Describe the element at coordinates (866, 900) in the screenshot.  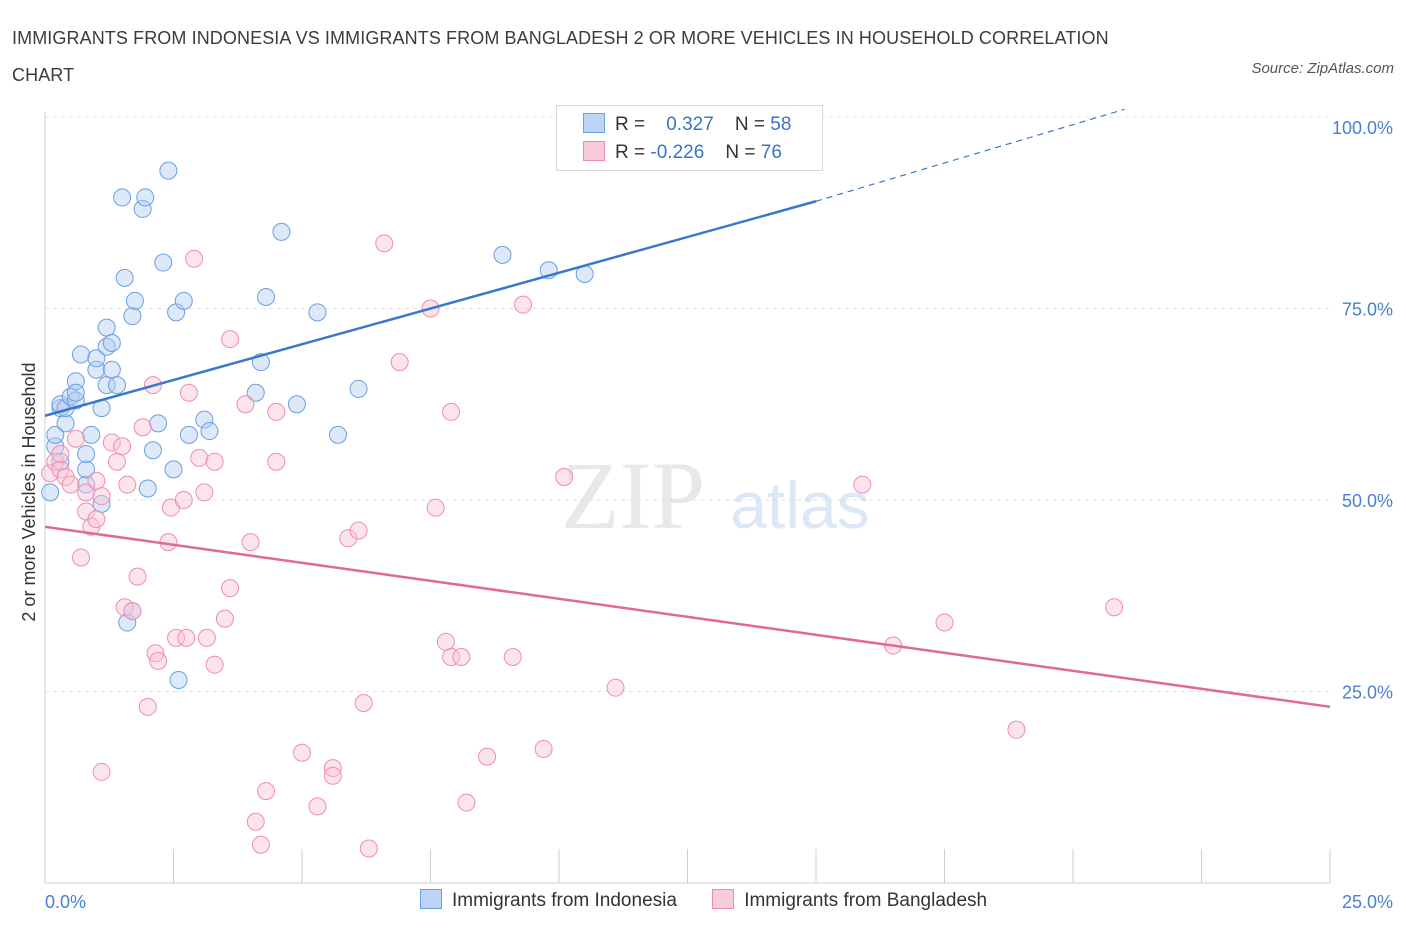
I see `legend-label-bangladesh: Immigrants from Bangladesh` at that location.